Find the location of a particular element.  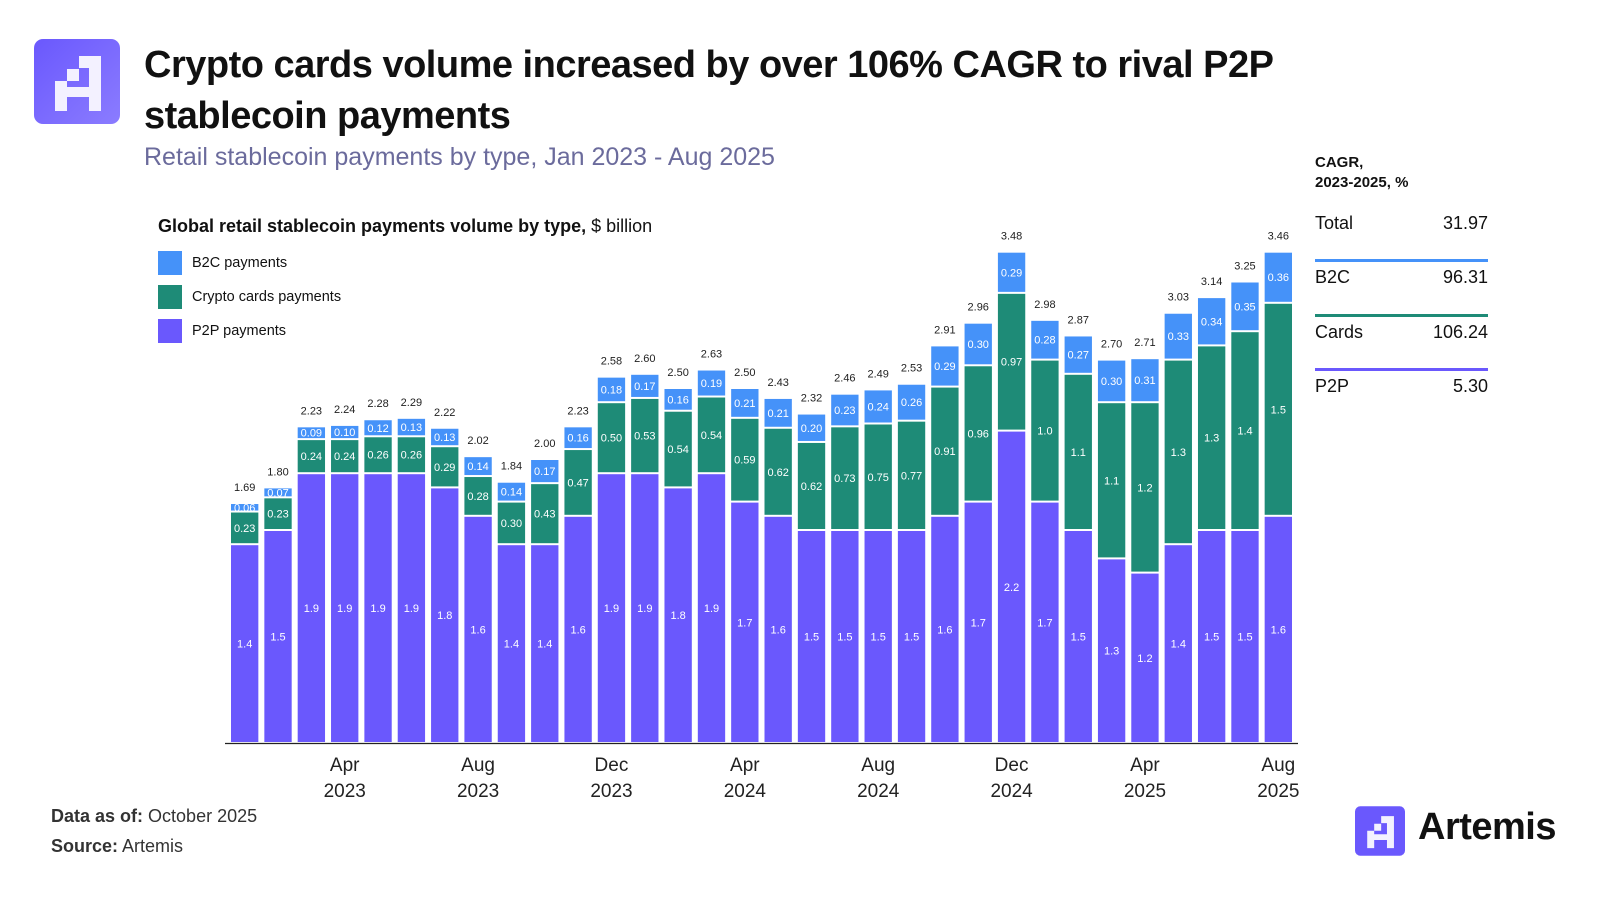

data-label-cards: 0.54 is located at coordinates (711, 436).